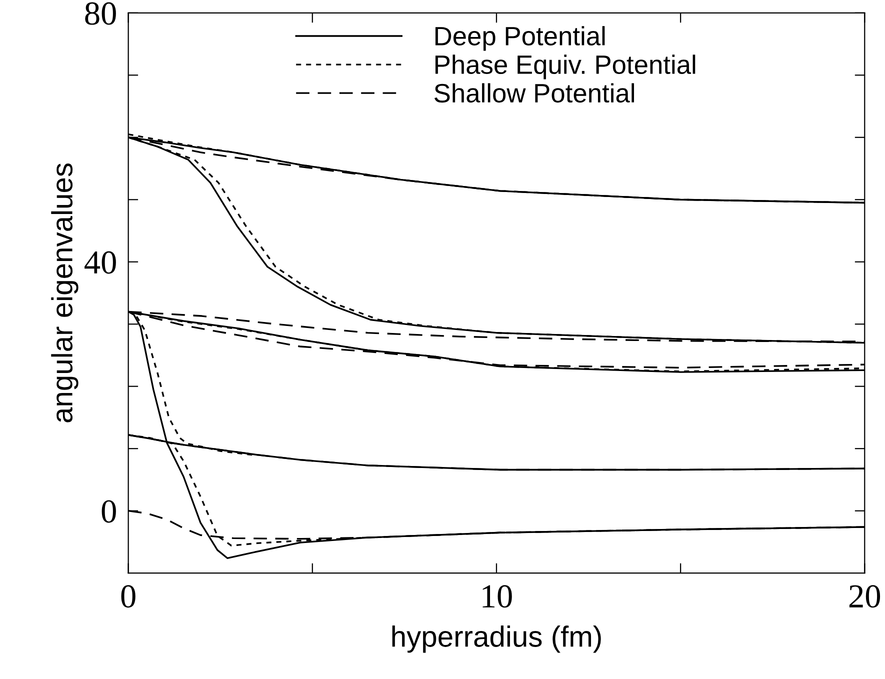 This screenshot has width=885, height=679. I want to click on y-tick-label: 0, so click(109, 511).